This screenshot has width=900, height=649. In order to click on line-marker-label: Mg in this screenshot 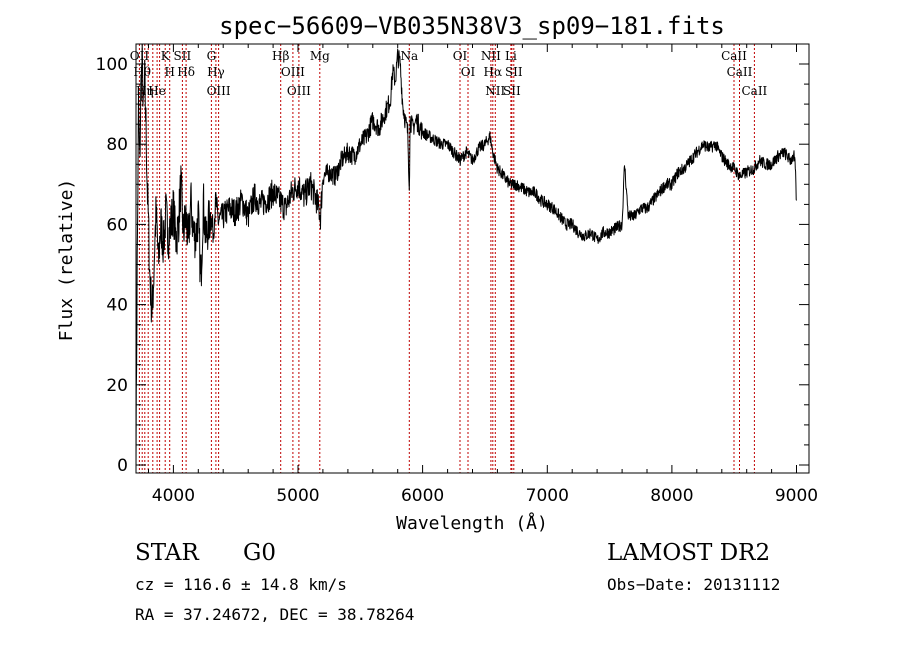, I will do `click(320, 56)`.